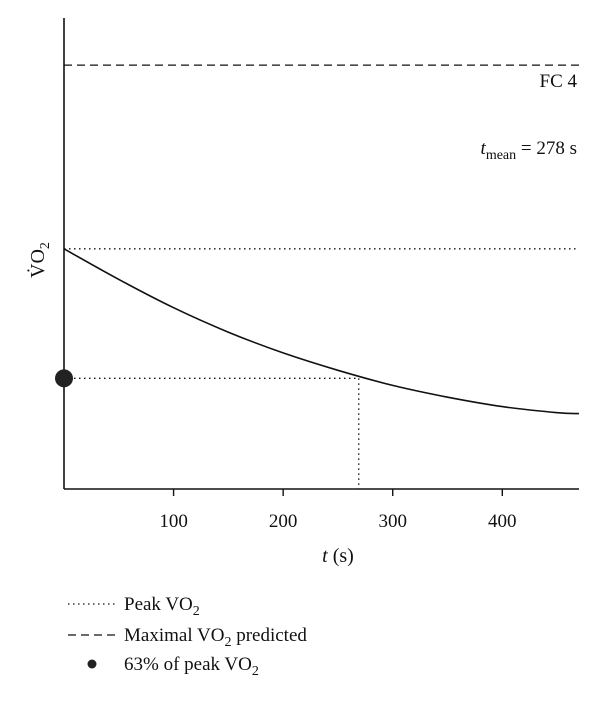  What do you see at coordinates (64, 378) in the screenshot?
I see `63-percent-peak-marker` at bounding box center [64, 378].